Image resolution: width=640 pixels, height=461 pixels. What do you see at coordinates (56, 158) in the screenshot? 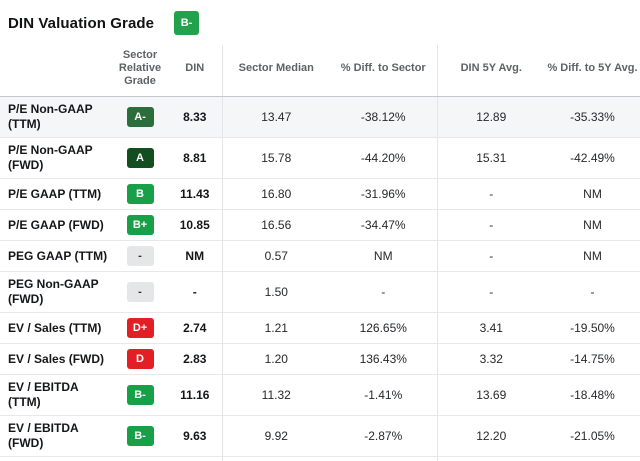
I see `metric-label: P/E Non-GAAP(FWD)` at bounding box center [56, 158].